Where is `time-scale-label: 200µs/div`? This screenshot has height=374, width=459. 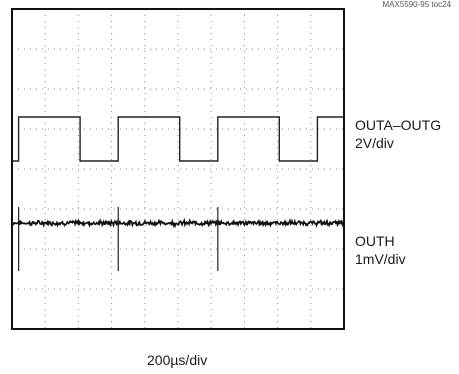 time-scale-label: 200µs/div is located at coordinates (177, 360).